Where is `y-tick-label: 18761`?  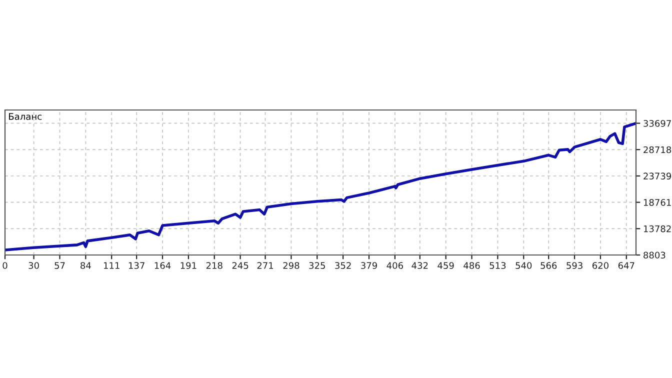
y-tick-label: 18761 is located at coordinates (657, 202).